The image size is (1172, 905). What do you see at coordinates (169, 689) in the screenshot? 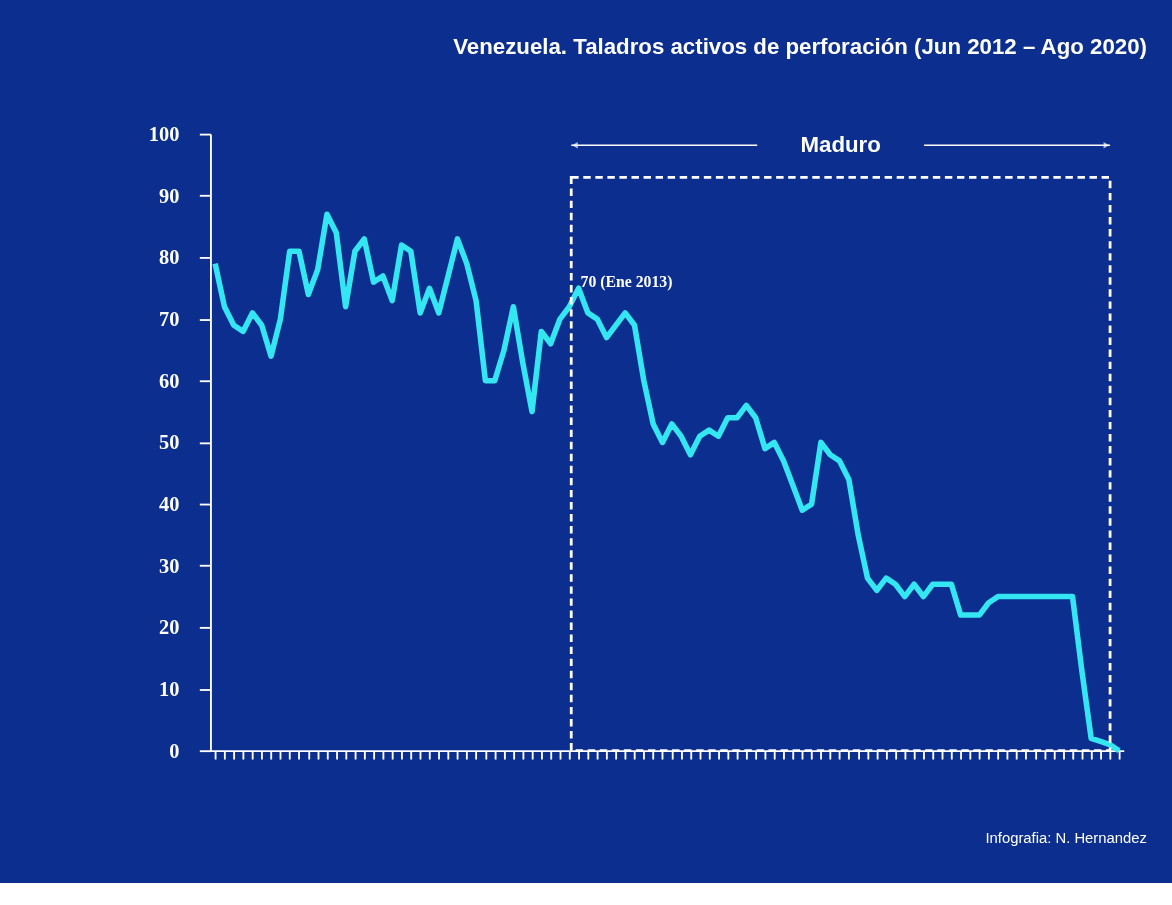
I see `y-tick-label: 10` at bounding box center [169, 689].